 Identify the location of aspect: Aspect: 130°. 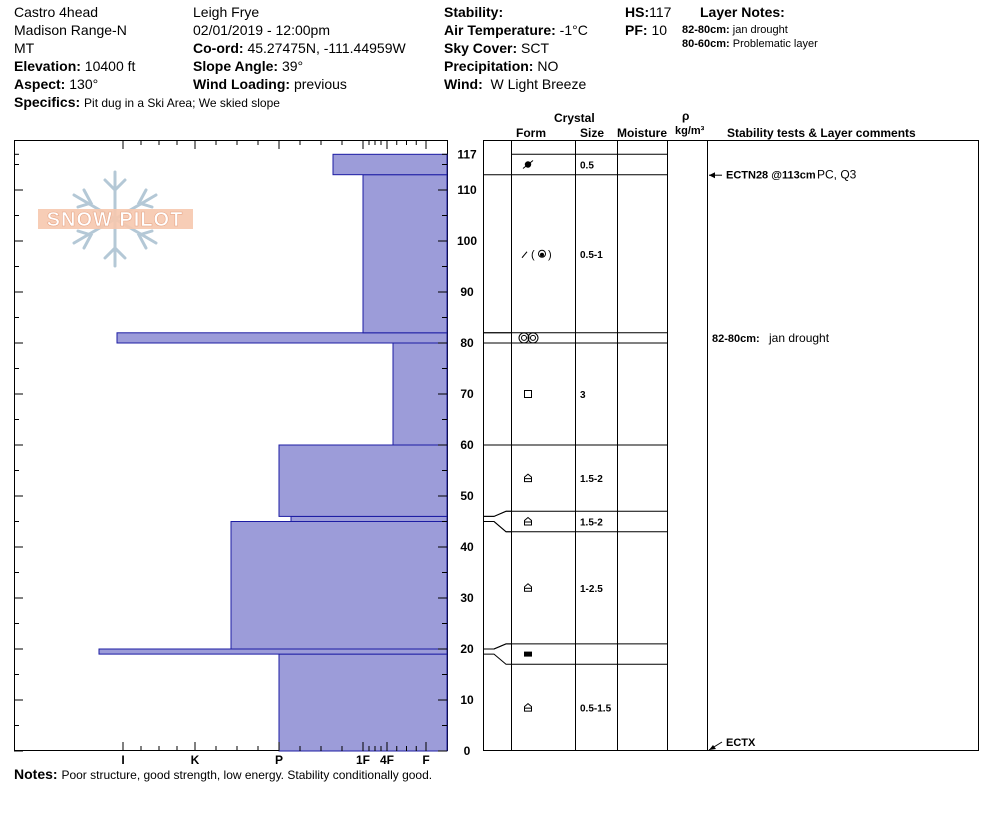
(56, 84).